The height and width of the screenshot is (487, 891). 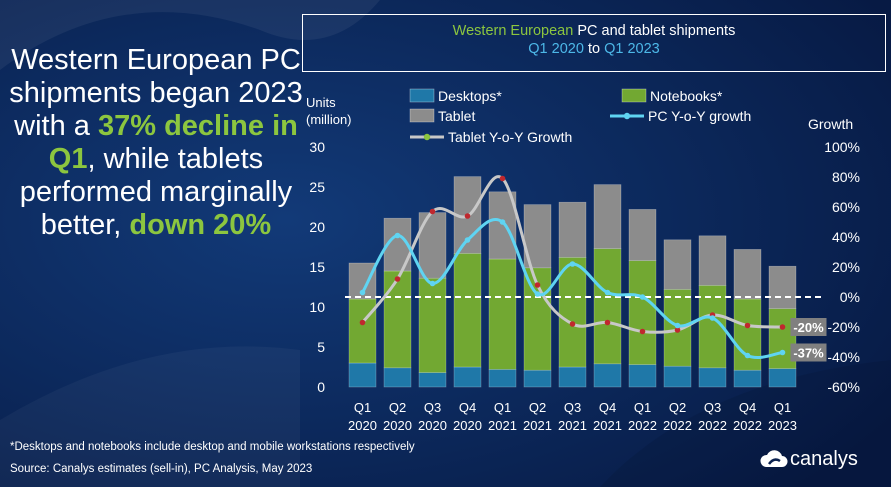 What do you see at coordinates (321, 347) in the screenshot?
I see `y-tick-left: 5` at bounding box center [321, 347].